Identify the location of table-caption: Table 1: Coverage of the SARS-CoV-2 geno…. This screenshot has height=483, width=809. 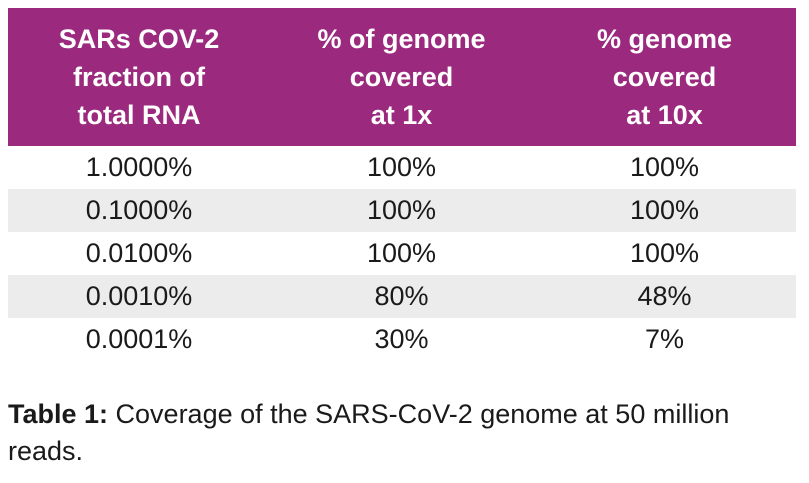
(403, 433).